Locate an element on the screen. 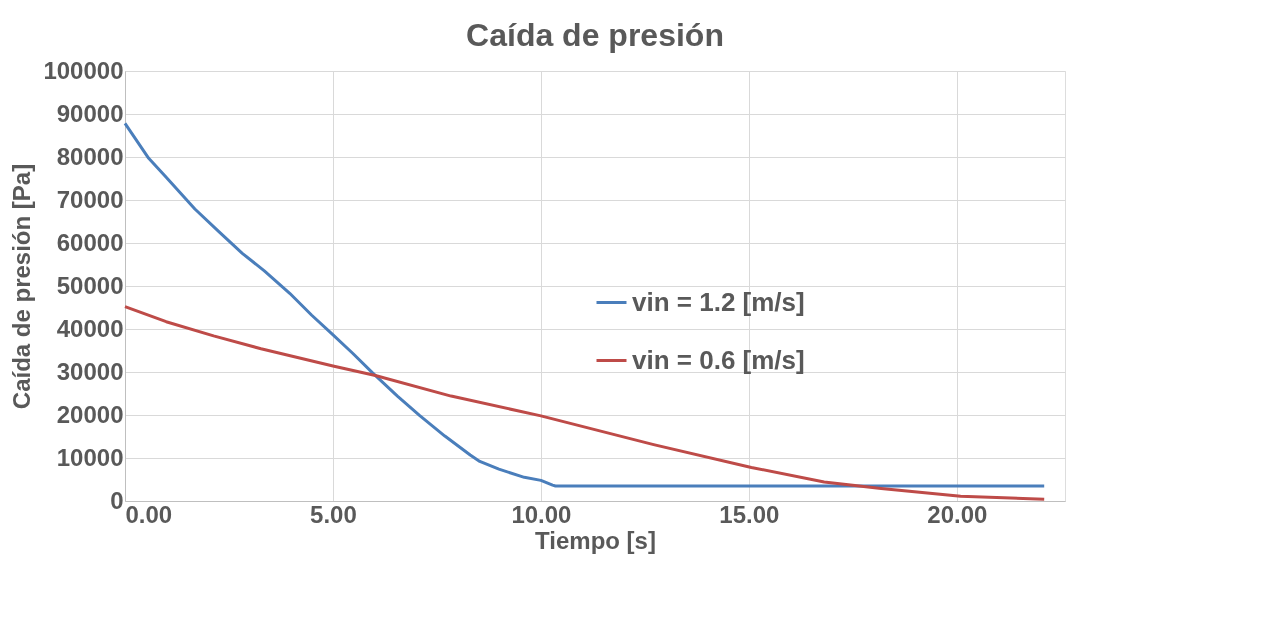  x-tick-label: 0.00 is located at coordinates (149, 514).